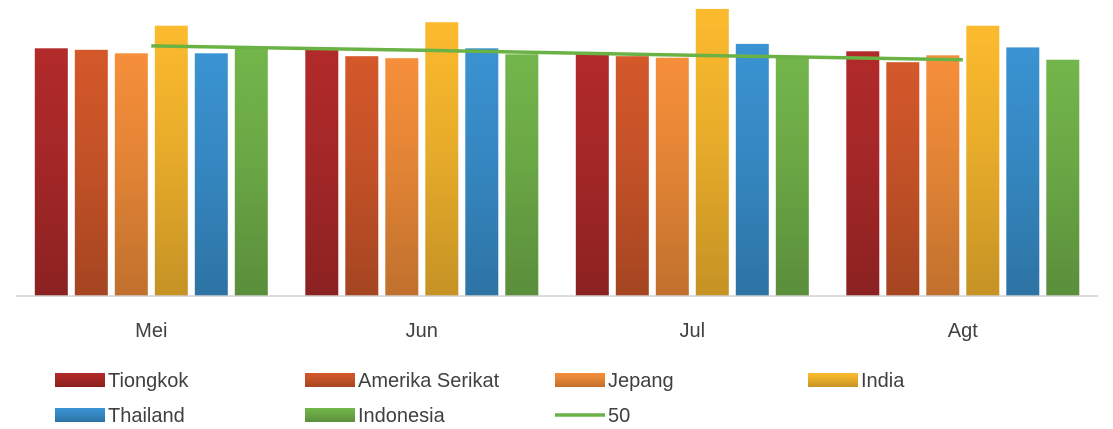  I want to click on bar-jepang-mei, so click(131, 174).